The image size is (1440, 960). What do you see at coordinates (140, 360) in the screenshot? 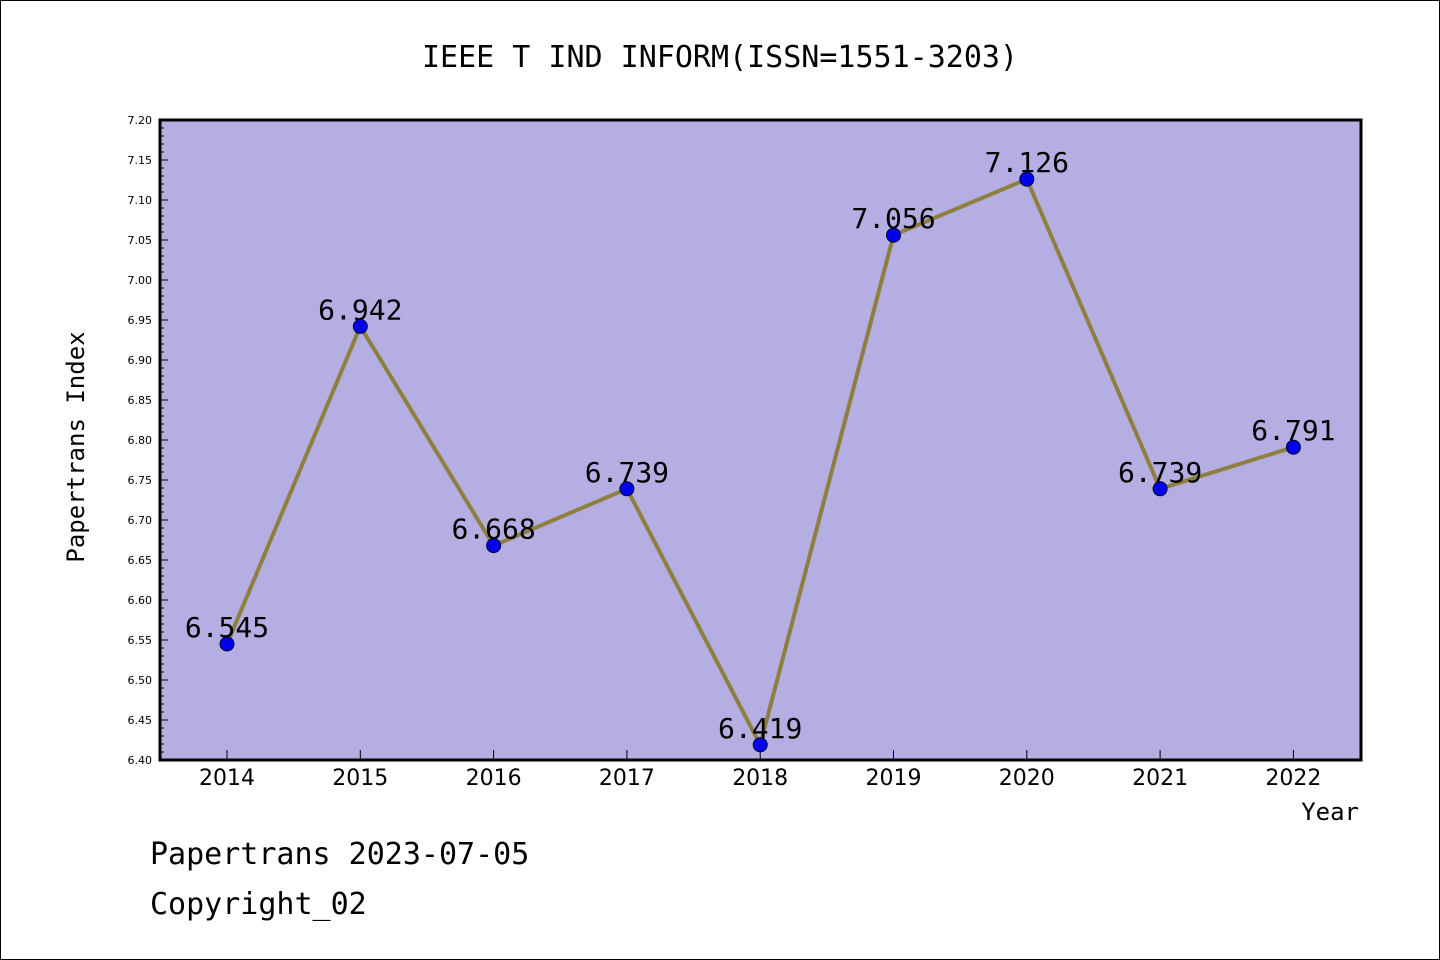
I see `y-tick-label: 6.90` at bounding box center [140, 360].